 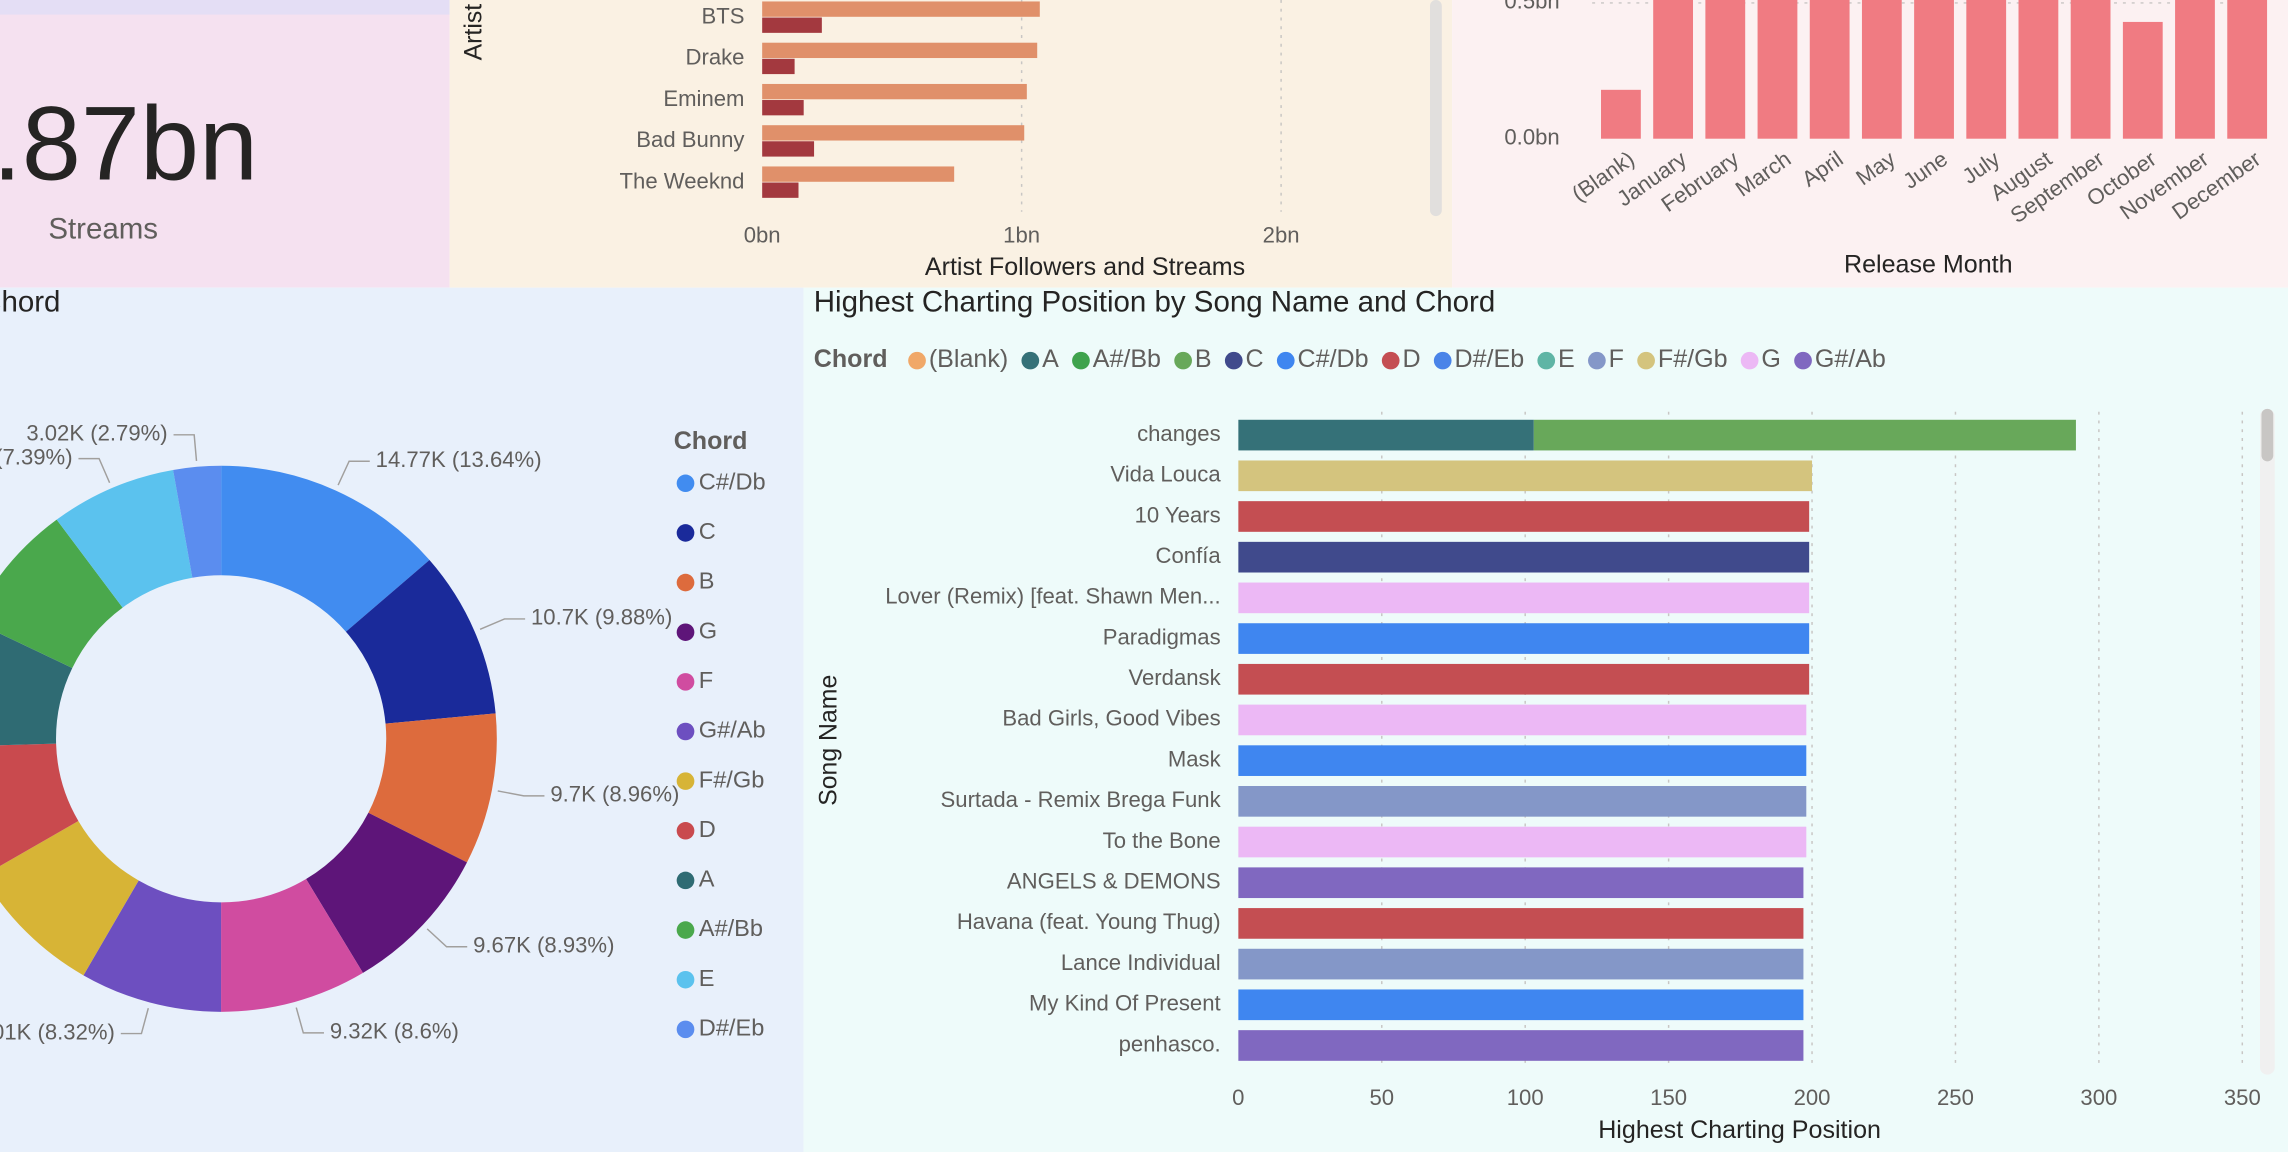 I want to click on legend-label: G#/Ab, so click(x=1850, y=359).